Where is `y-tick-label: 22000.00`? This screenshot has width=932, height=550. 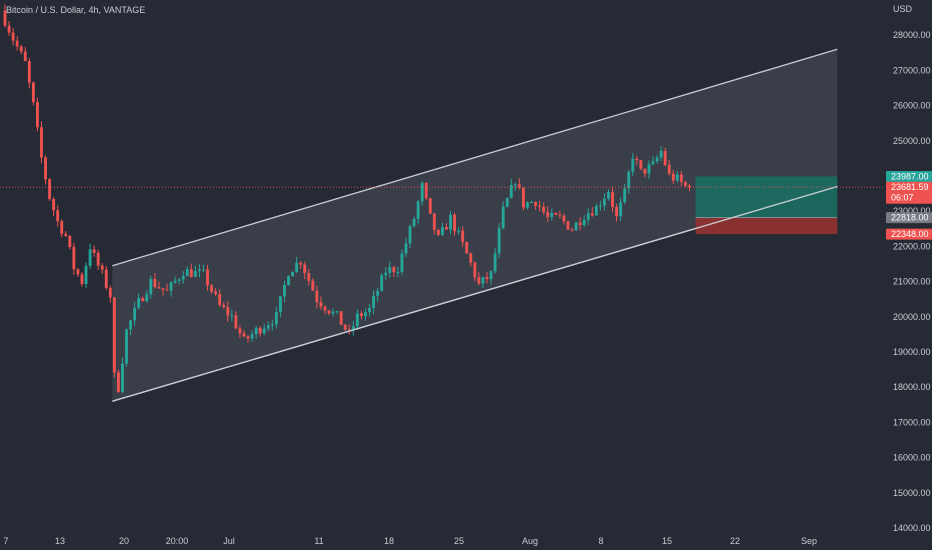 y-tick-label: 22000.00 is located at coordinates (912, 246).